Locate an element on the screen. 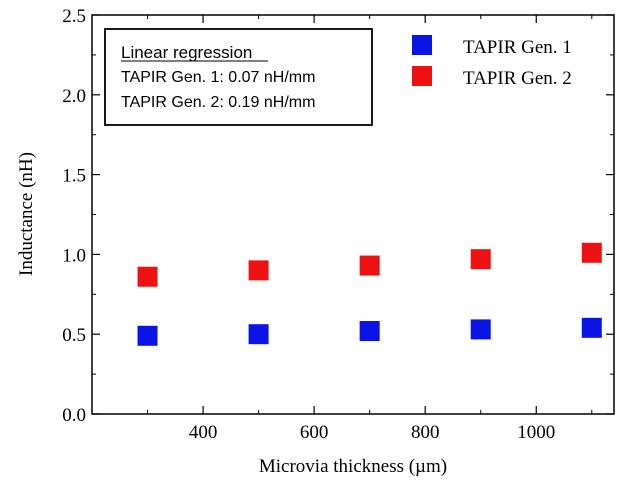  y-tick-label: 2.5 is located at coordinates (74, 16).